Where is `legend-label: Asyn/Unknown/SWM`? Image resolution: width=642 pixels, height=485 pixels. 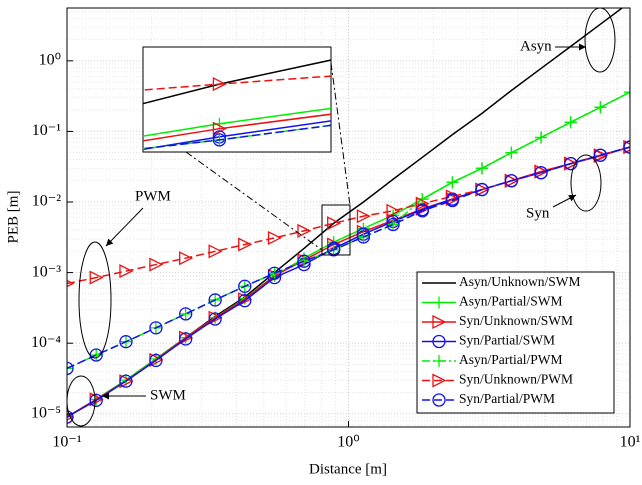 legend-label: Asyn/Unknown/SWM is located at coordinates (520, 281).